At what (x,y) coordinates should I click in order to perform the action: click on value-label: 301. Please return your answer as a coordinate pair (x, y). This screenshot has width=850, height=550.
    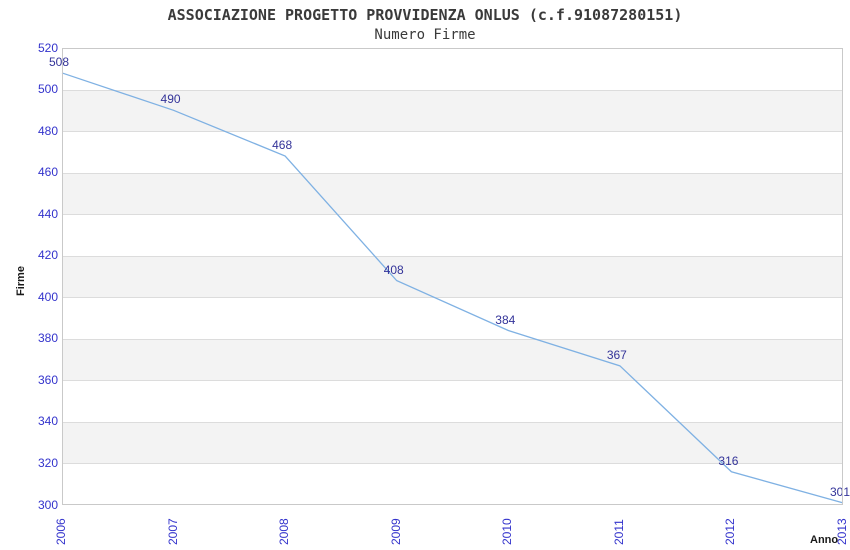
    Looking at the image, I should click on (839, 491).